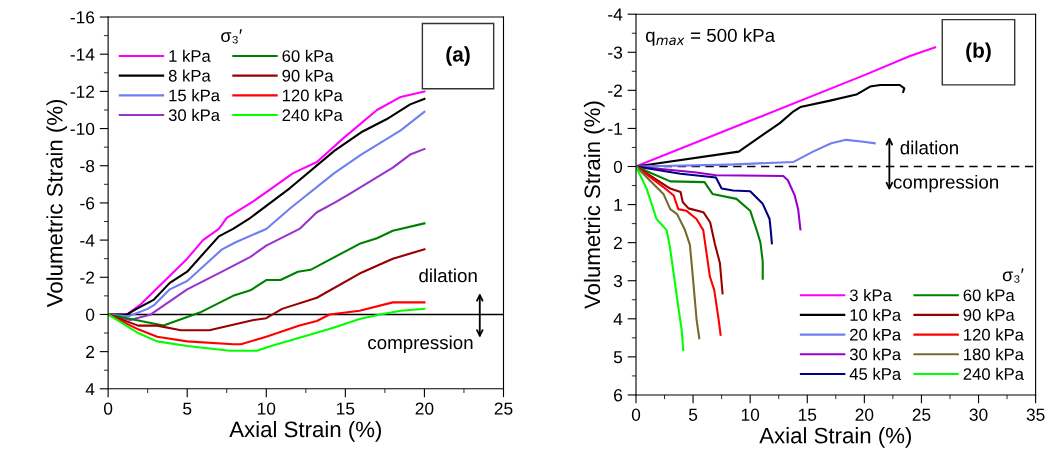  What do you see at coordinates (87, 166) in the screenshot?
I see `y-tick-label: -8` at bounding box center [87, 166].